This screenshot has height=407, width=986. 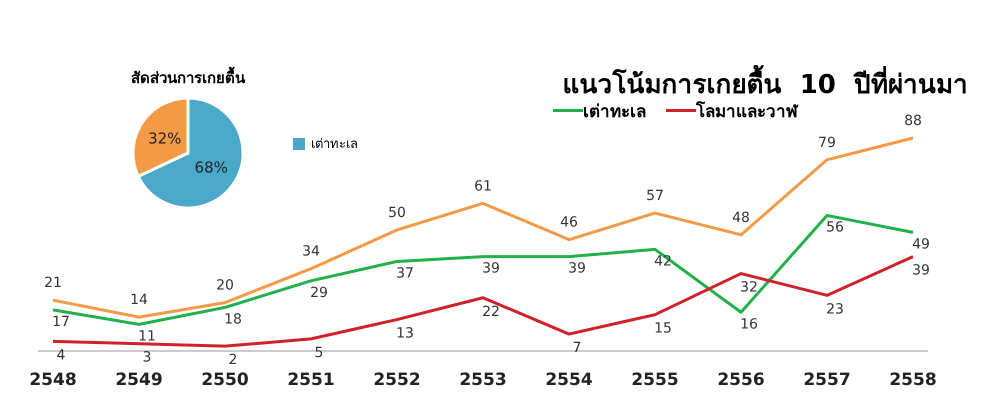 I want to click on data-label: 49, so click(x=921, y=244).